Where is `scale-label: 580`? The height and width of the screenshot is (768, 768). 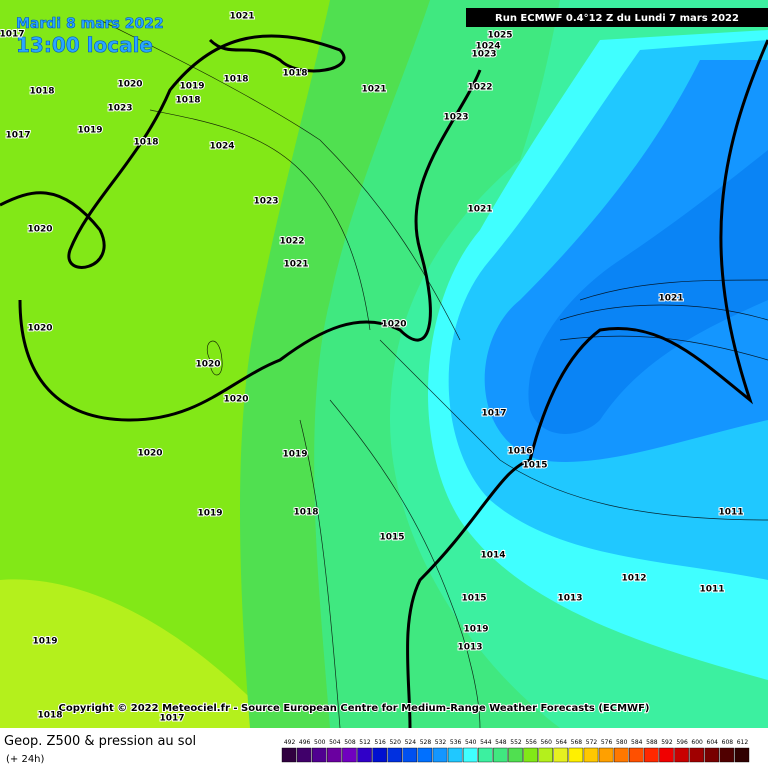 scale-label: 580 is located at coordinates (622, 742).